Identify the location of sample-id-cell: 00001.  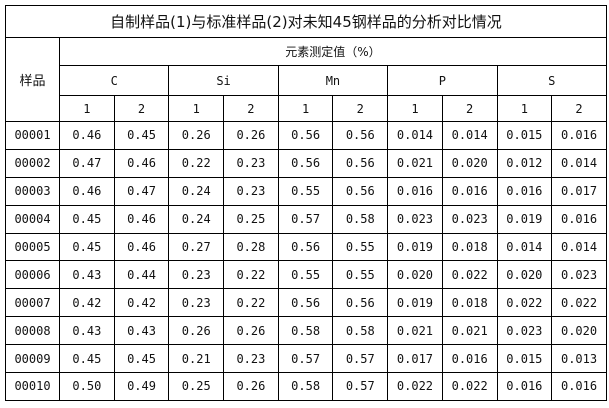
(32, 135).